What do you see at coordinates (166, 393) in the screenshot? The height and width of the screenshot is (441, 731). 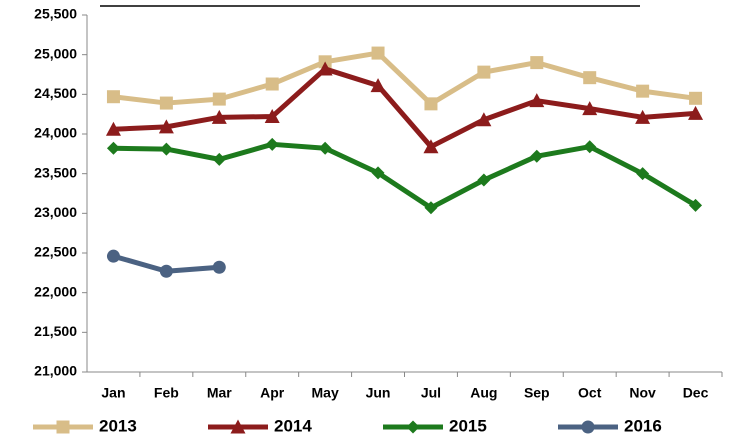 I see `x-tick-label: Feb` at bounding box center [166, 393].